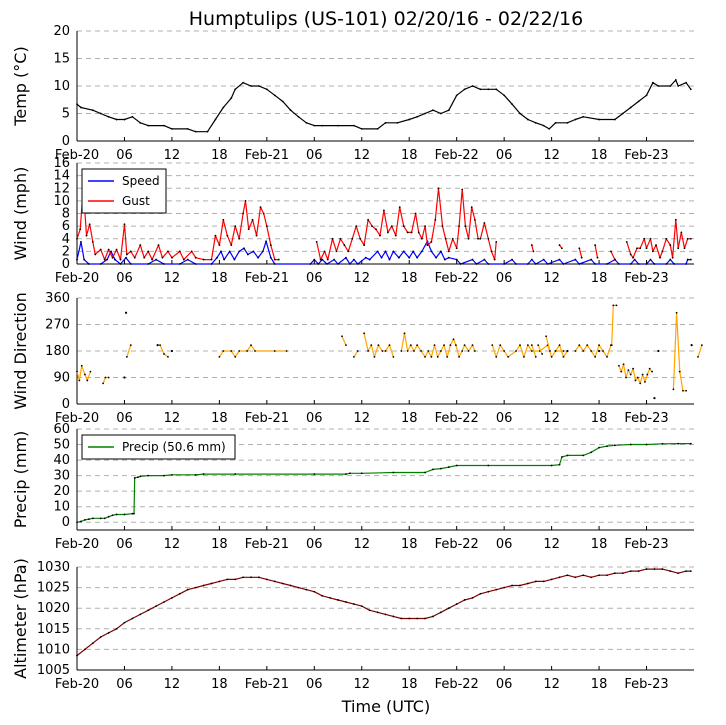  What do you see at coordinates (551, 278) in the screenshot?
I see `wind-xtick-label: 12` at bounding box center [551, 278].